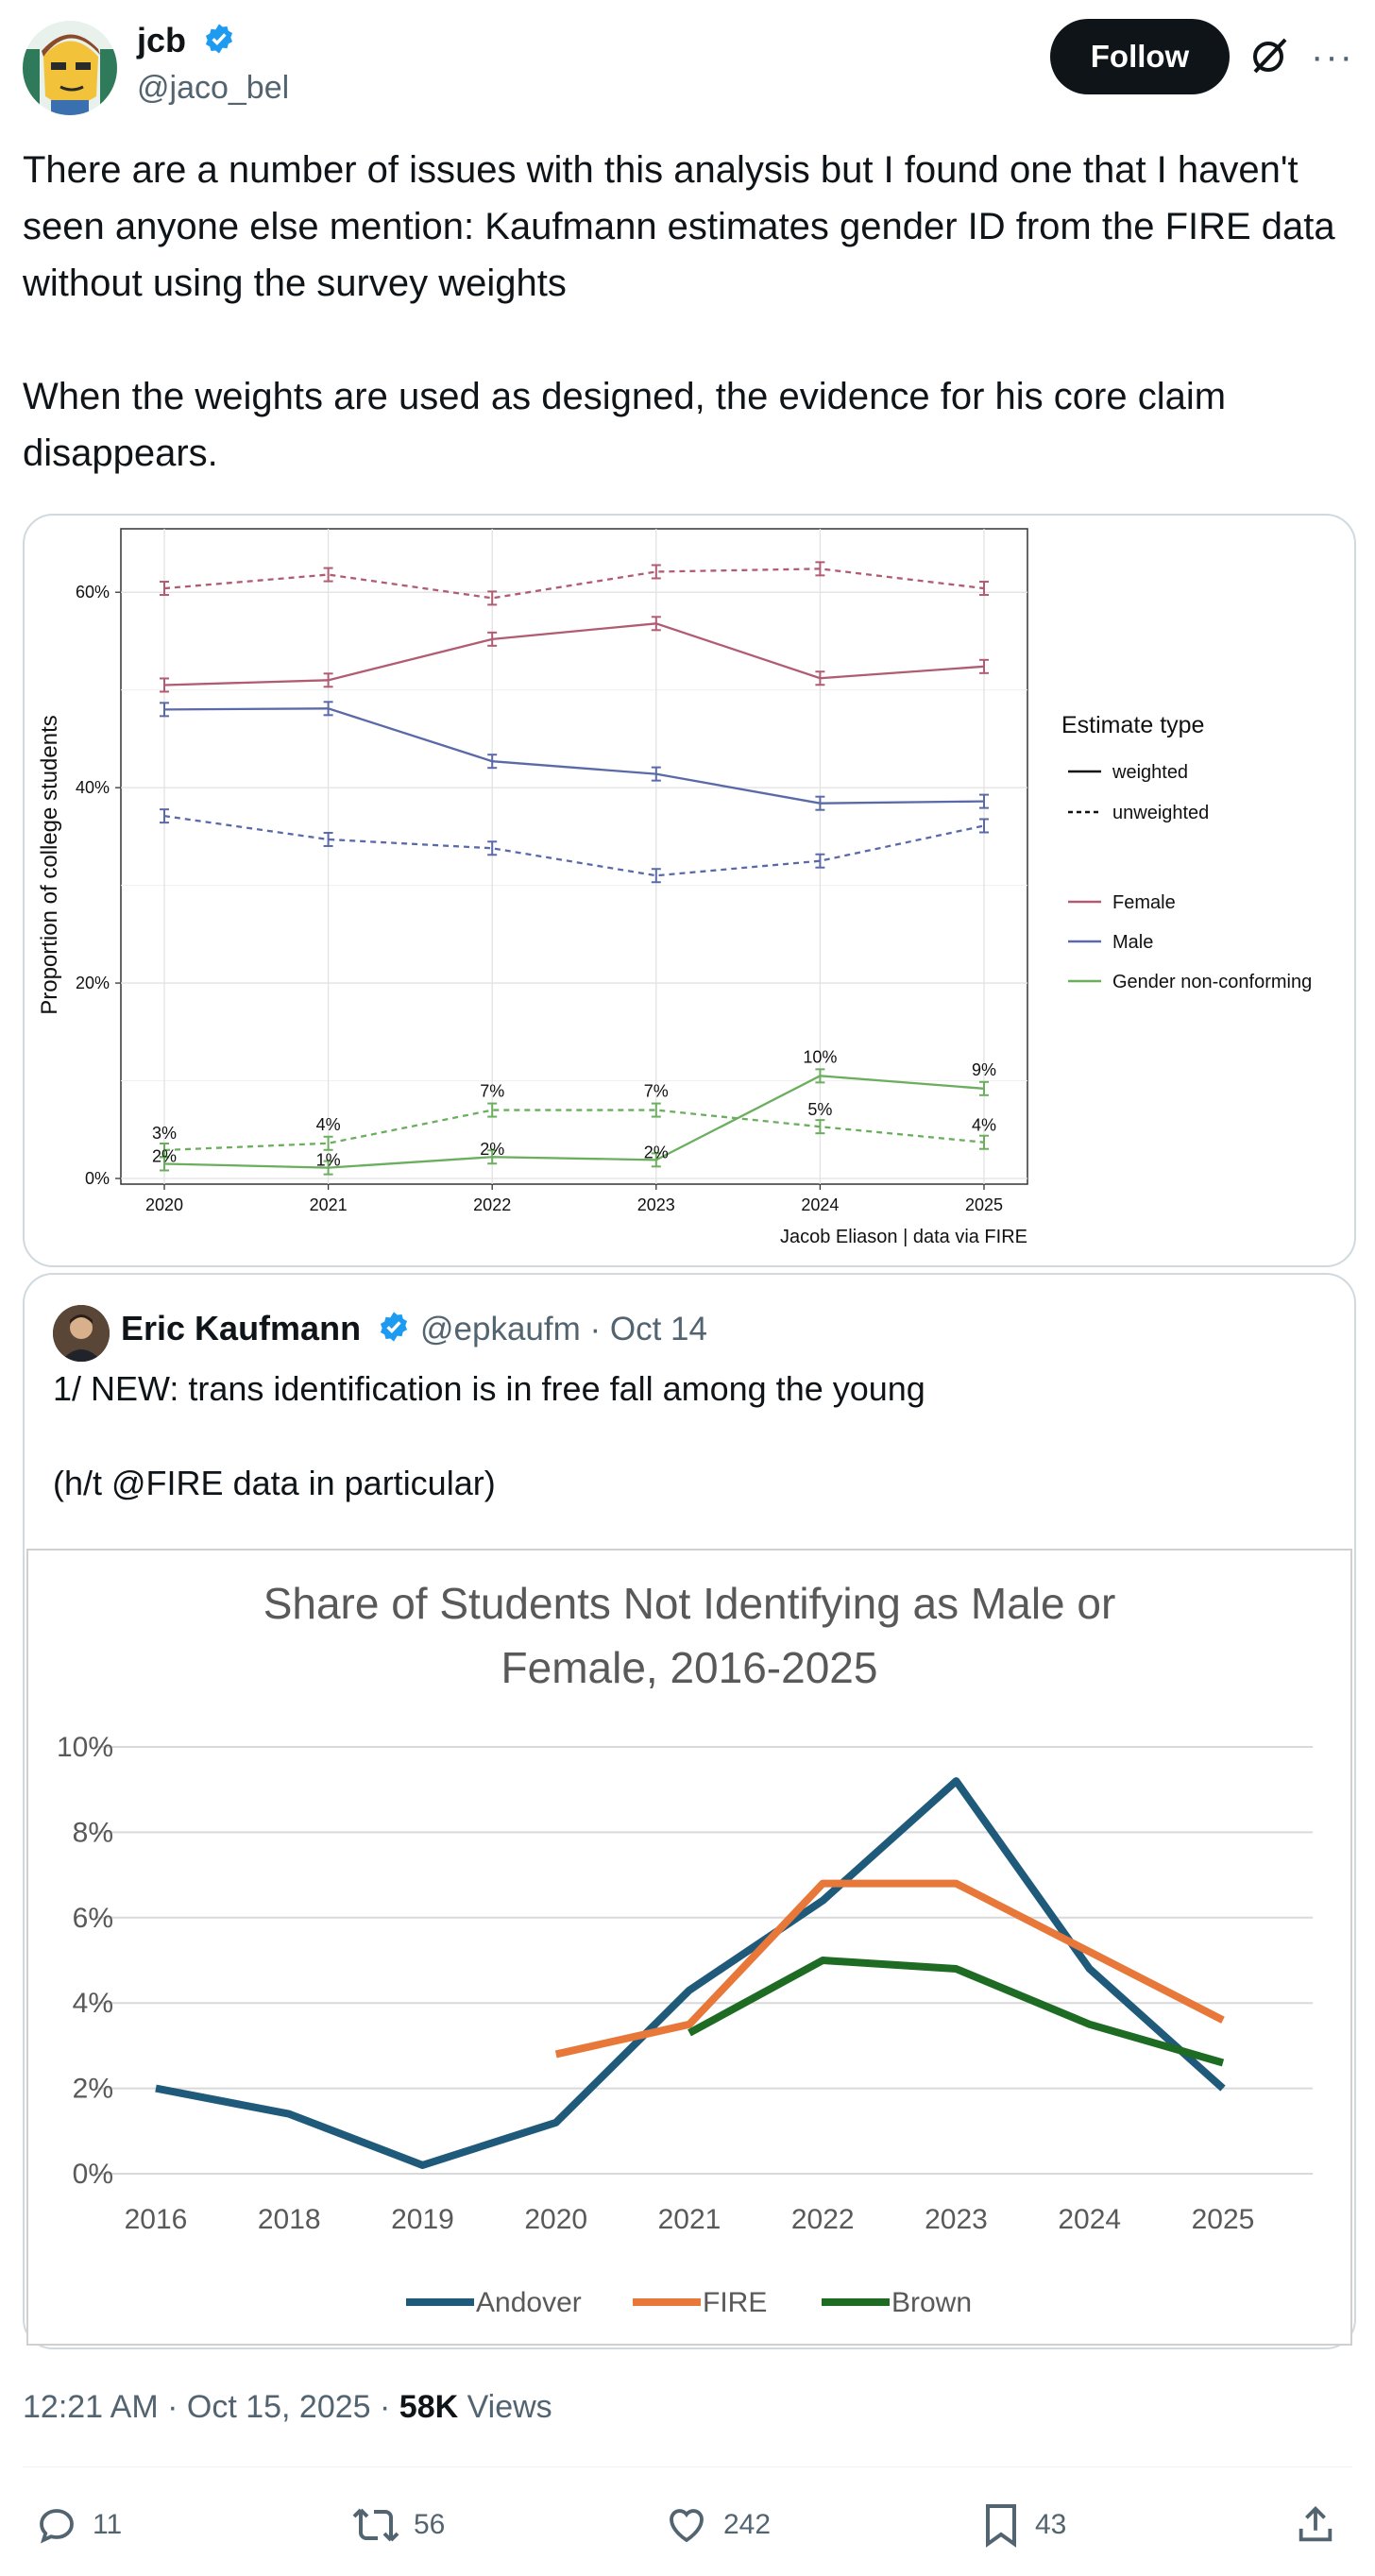 Image resolution: width=1375 pixels, height=2576 pixels. Describe the element at coordinates (574, 756) in the screenshot. I see `series-line-male-weighted` at that location.